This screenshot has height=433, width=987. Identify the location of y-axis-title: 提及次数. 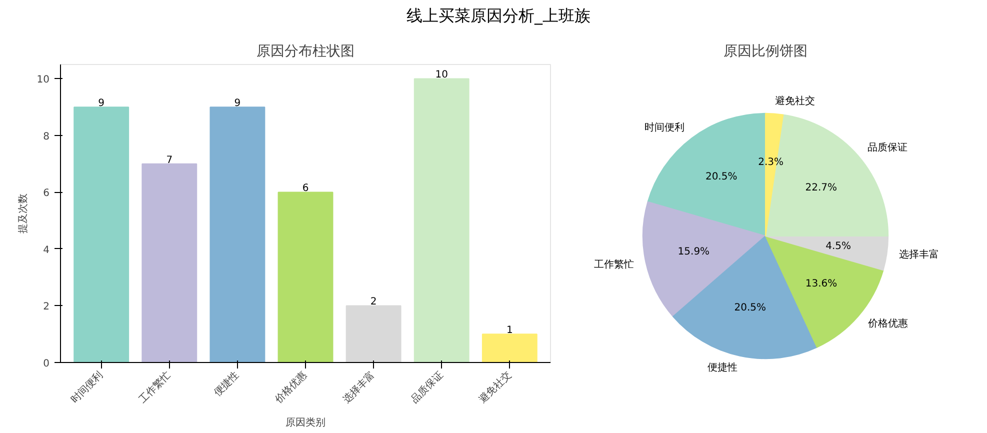
(22, 214).